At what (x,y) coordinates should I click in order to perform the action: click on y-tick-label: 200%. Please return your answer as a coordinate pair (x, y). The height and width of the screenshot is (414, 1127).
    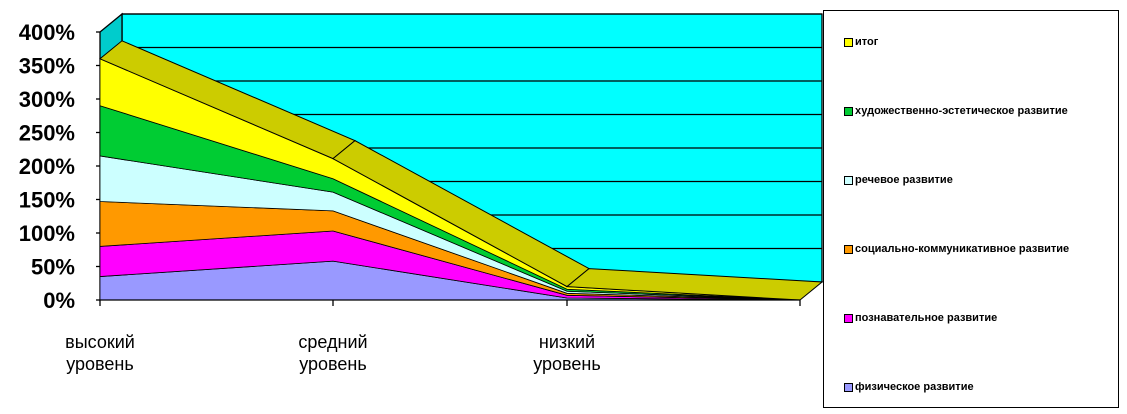
    Looking at the image, I should click on (47, 166).